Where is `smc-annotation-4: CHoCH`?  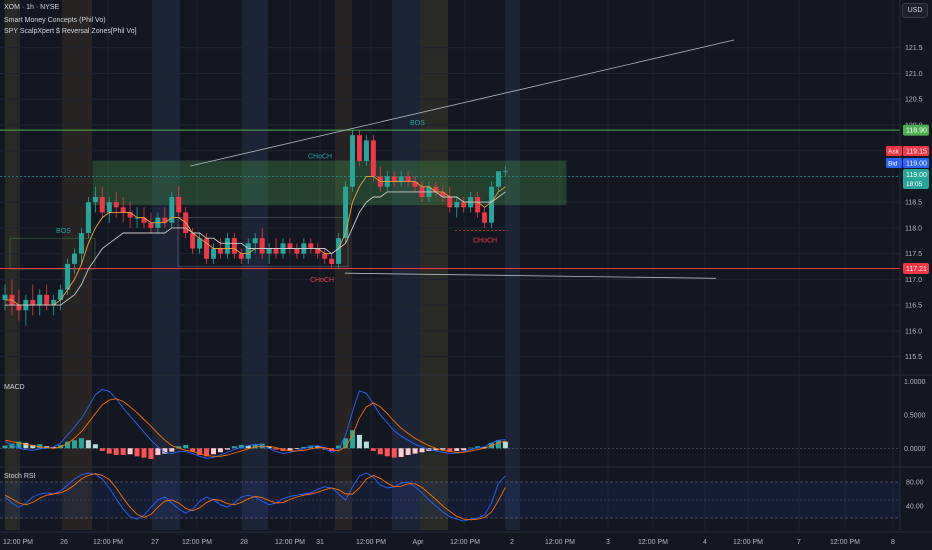
smc-annotation-4: CHoCH is located at coordinates (485, 240).